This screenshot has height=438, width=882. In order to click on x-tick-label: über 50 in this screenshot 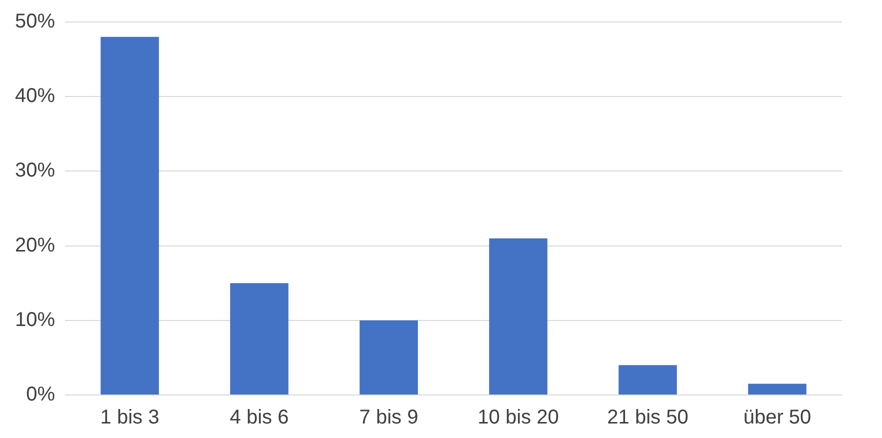, I will do `click(777, 417)`.